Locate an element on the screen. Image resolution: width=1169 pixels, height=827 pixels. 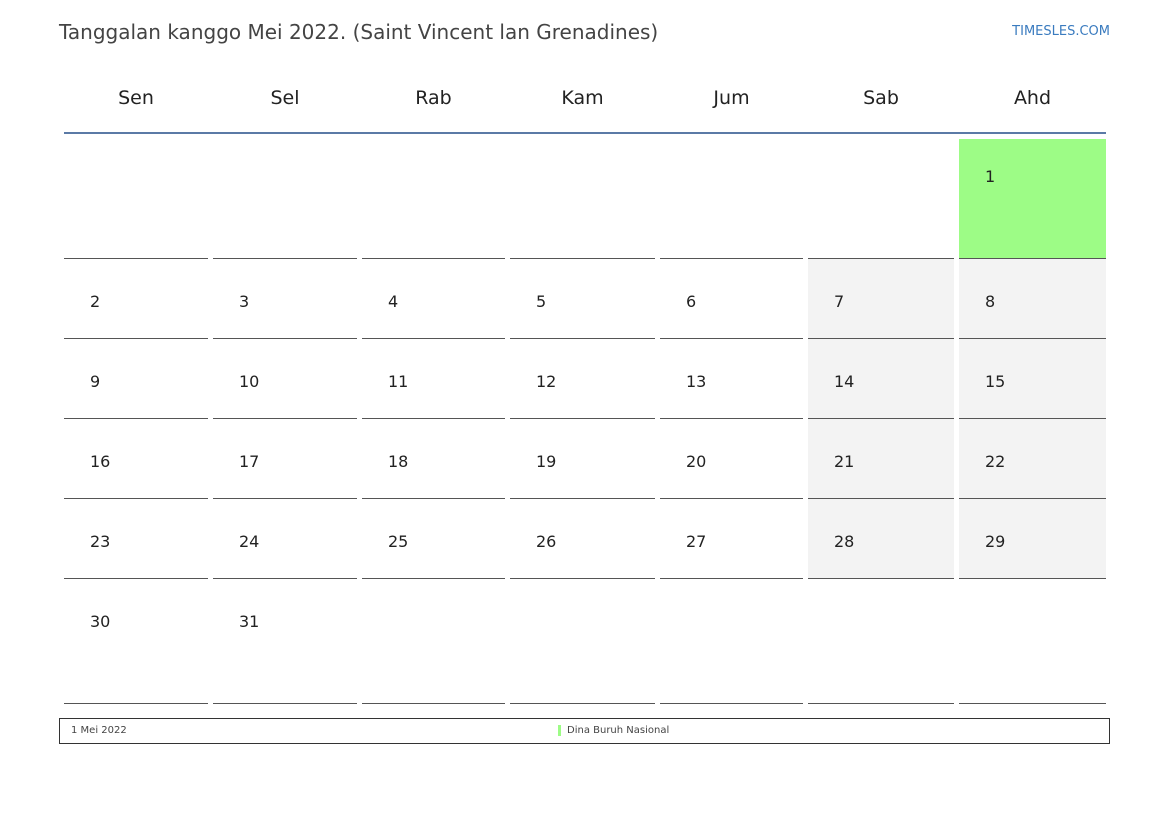
day-number: 24 is located at coordinates (249, 541).